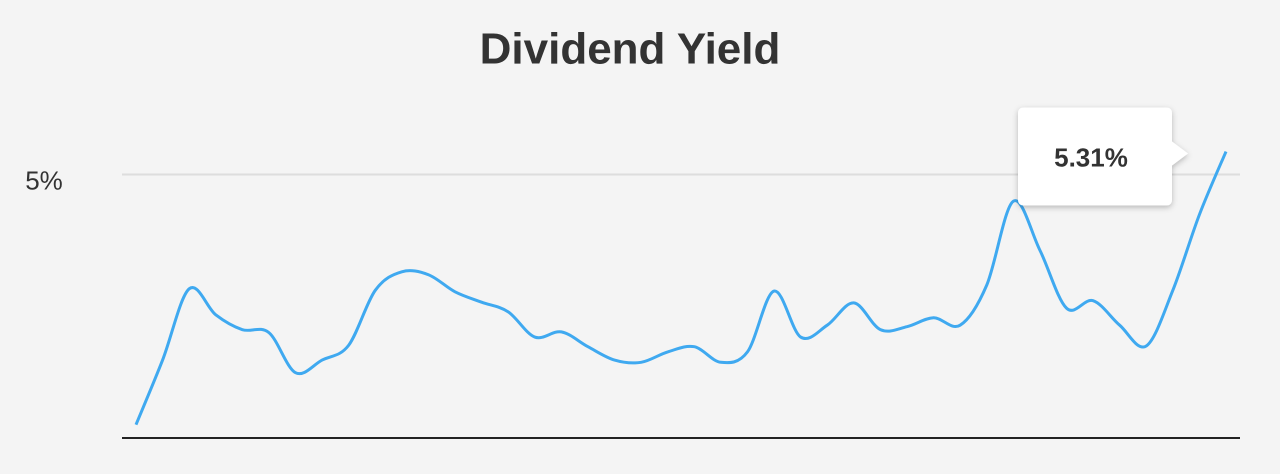  I want to click on tooltip-label: 5.31%, so click(1091, 157).